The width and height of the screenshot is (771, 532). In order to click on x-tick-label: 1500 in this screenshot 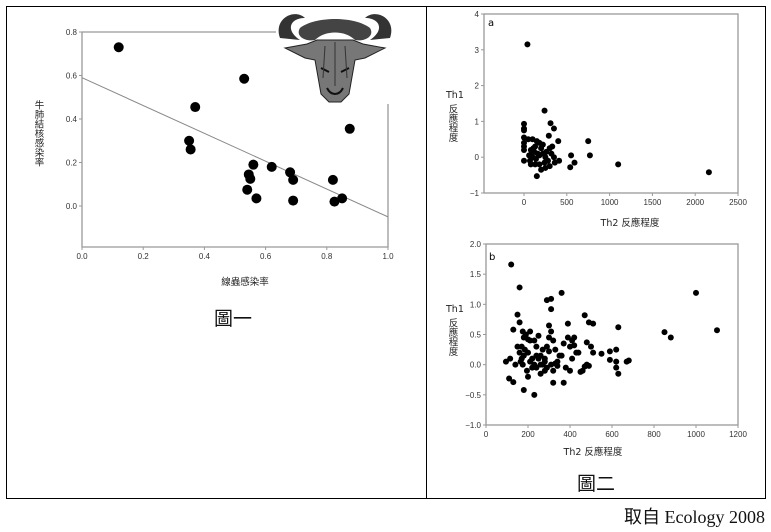, I will do `click(653, 202)`.